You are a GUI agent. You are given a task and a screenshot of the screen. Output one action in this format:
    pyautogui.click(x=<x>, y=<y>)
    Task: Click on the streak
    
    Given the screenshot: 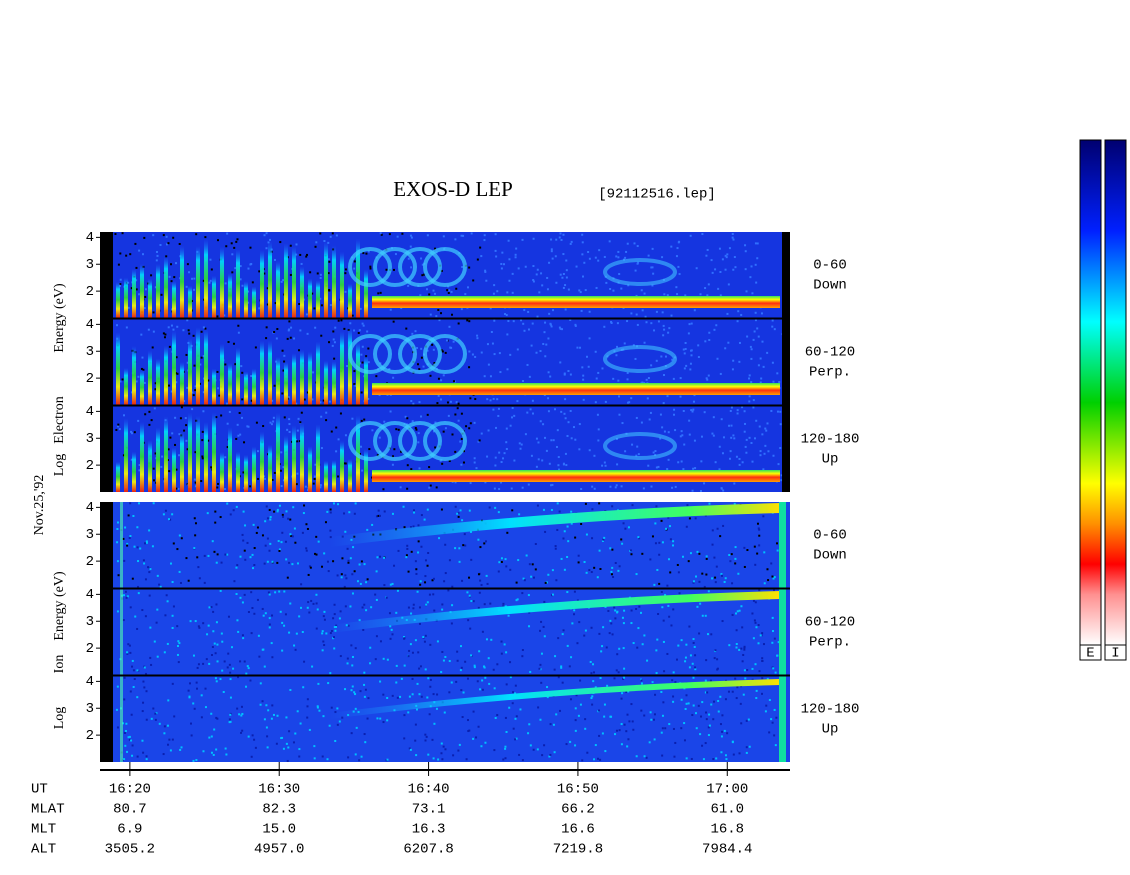 What is the action you would take?
    pyautogui.click(x=238, y=376)
    